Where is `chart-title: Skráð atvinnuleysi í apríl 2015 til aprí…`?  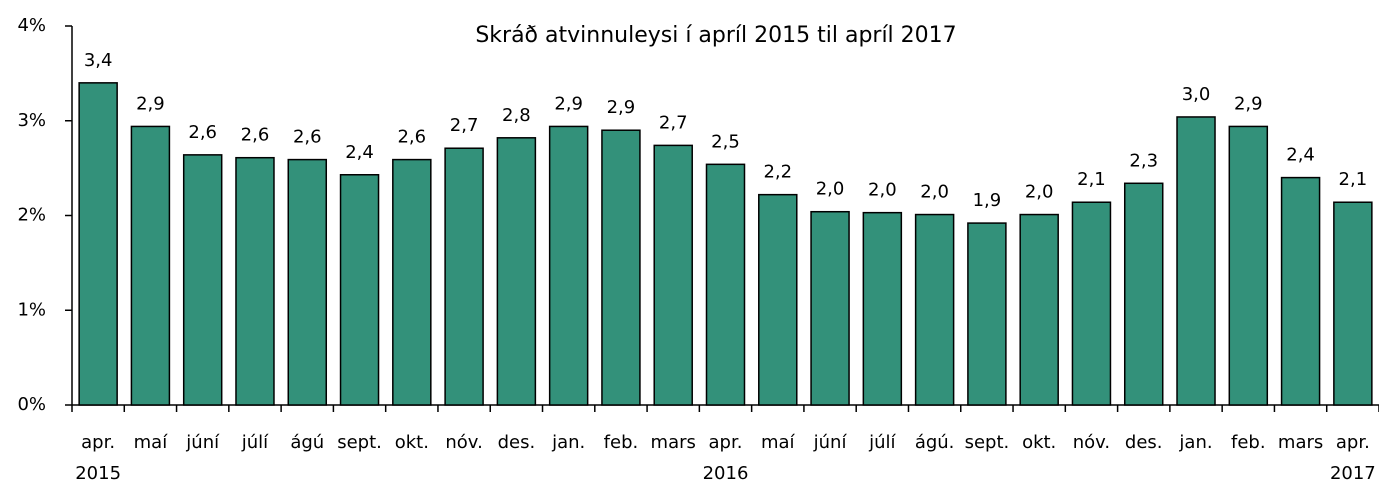
chart-title: Skráð atvinnuleysi í apríl 2015 til aprí… is located at coordinates (715, 35).